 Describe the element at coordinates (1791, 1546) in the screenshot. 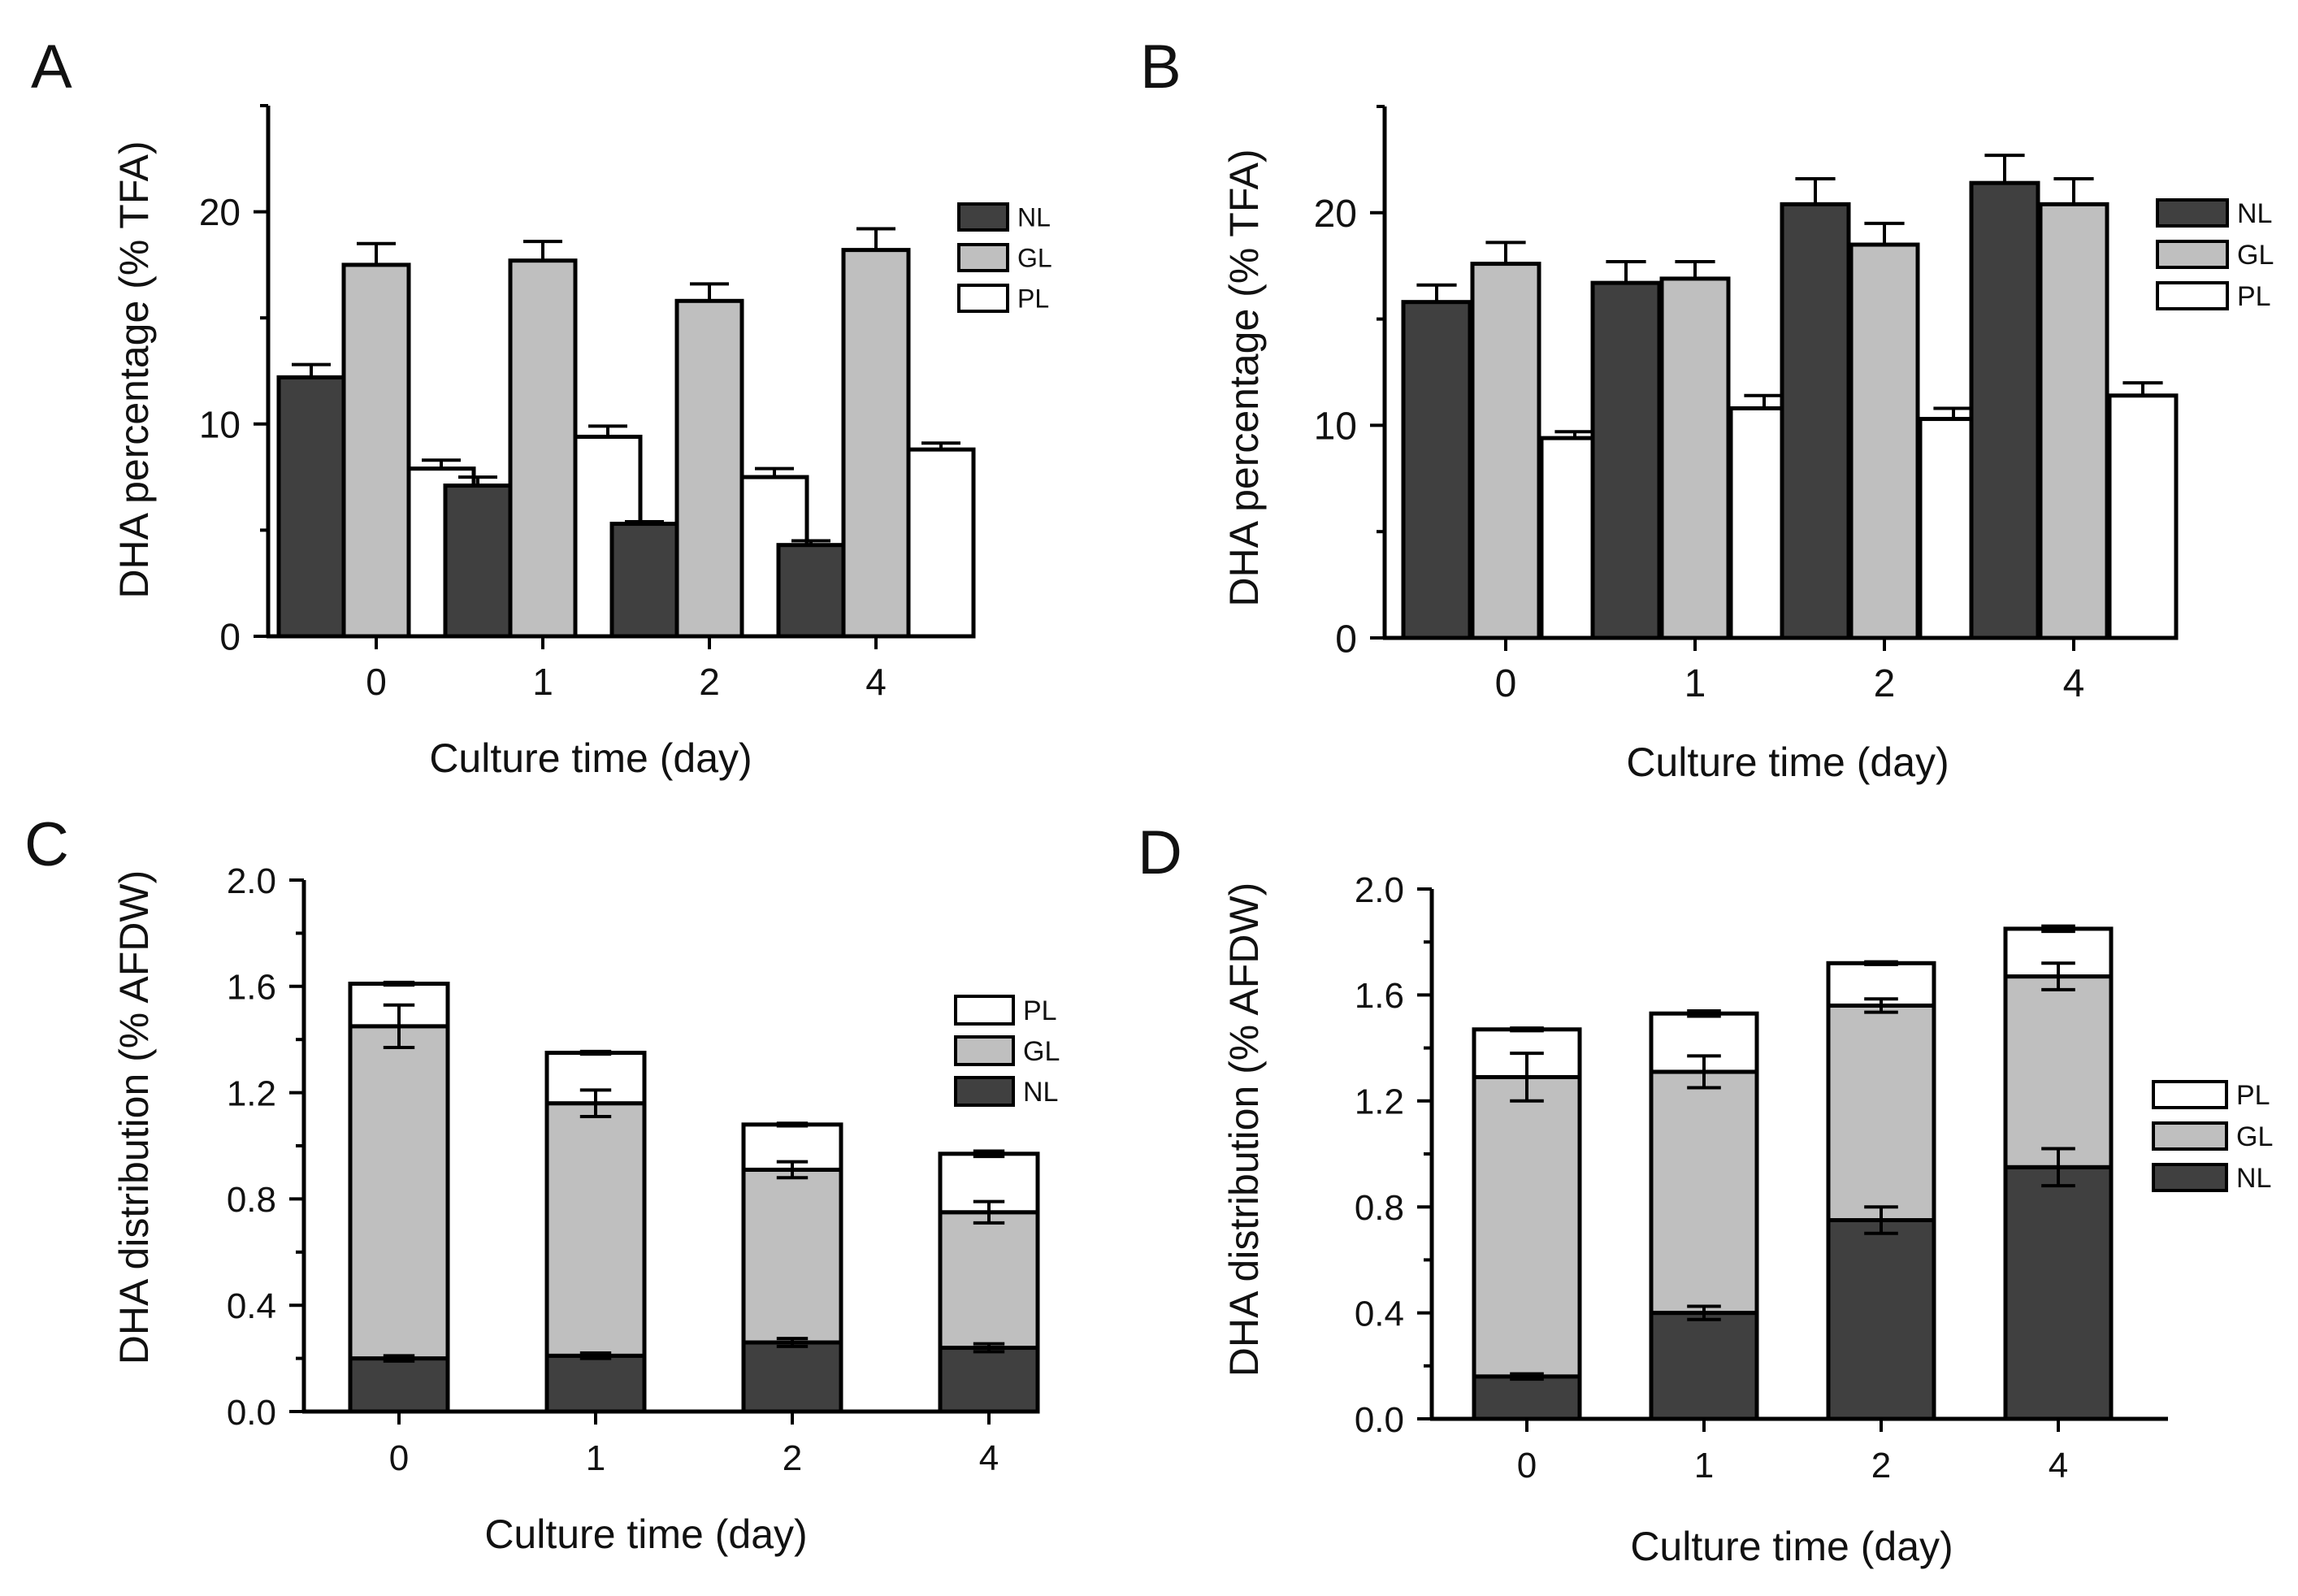

I see `panel-d-x-axis-title: Culture time (day)` at that location.